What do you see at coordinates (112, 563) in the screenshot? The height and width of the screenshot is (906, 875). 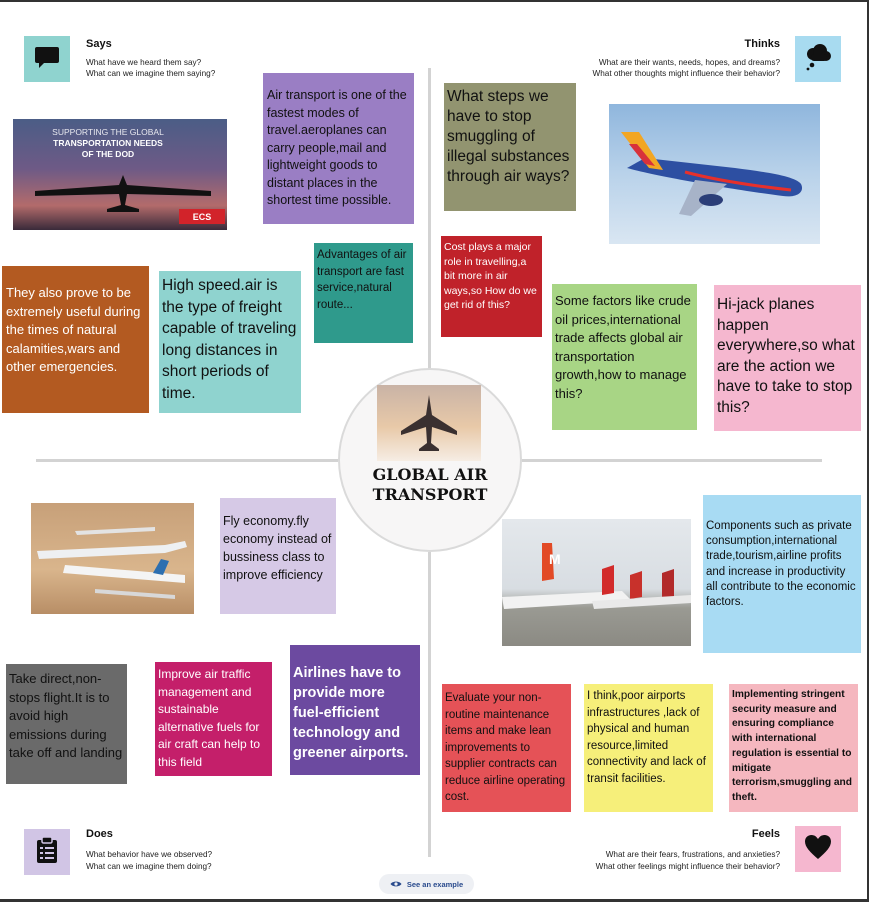 I see `grounded-planes-illustration` at bounding box center [112, 563].